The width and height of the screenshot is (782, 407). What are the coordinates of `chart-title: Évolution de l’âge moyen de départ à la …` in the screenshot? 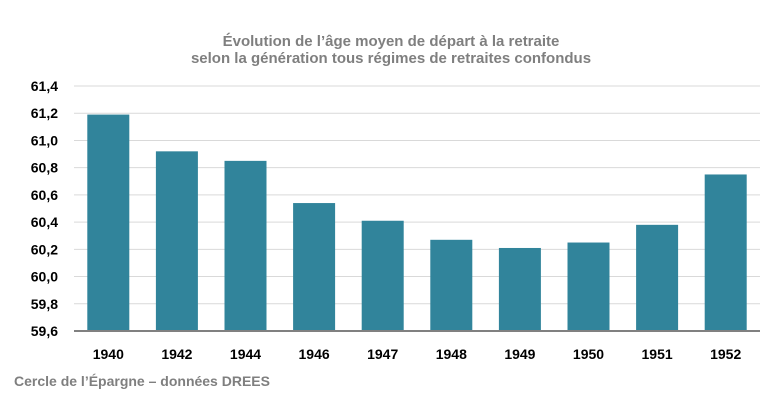 It's located at (391, 50).